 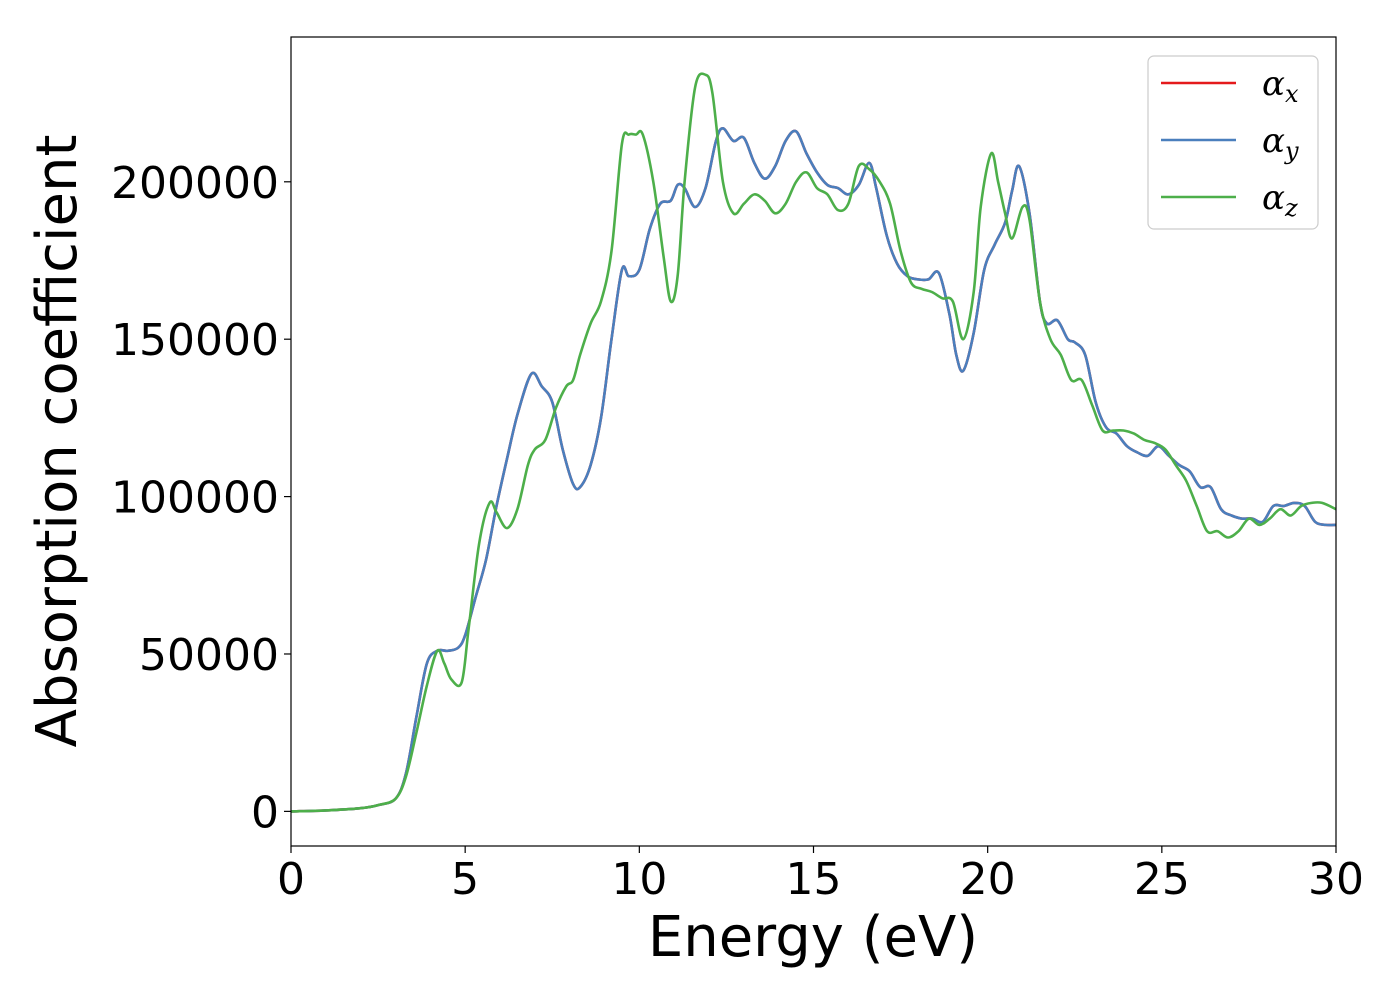 What do you see at coordinates (291, 879) in the screenshot?
I see `x-tick-label: 0` at bounding box center [291, 879].